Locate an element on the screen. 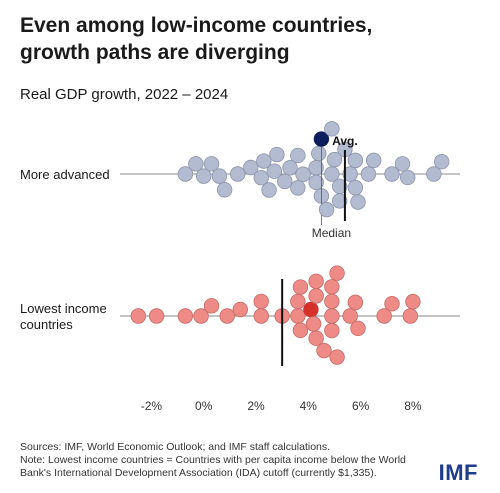 This screenshot has width=500, height=493. logo: IMF is located at coordinates (458, 472).